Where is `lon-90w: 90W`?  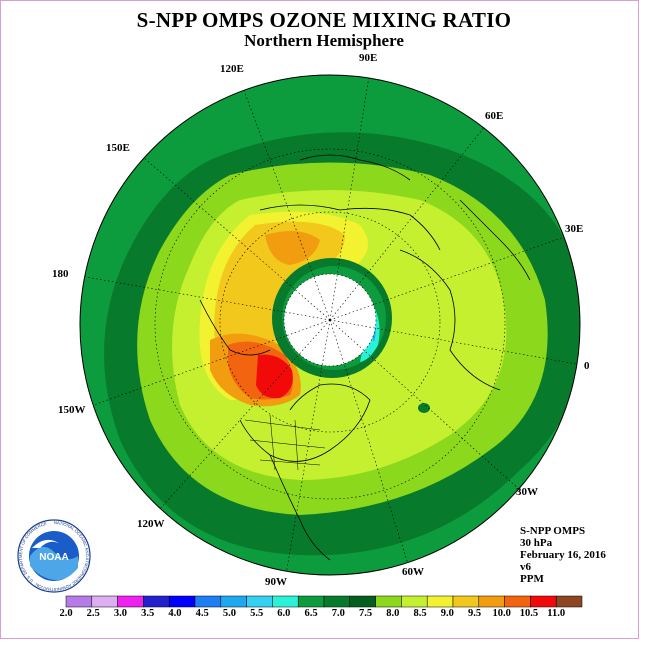
lon-90w: 90W is located at coordinates (276, 582).